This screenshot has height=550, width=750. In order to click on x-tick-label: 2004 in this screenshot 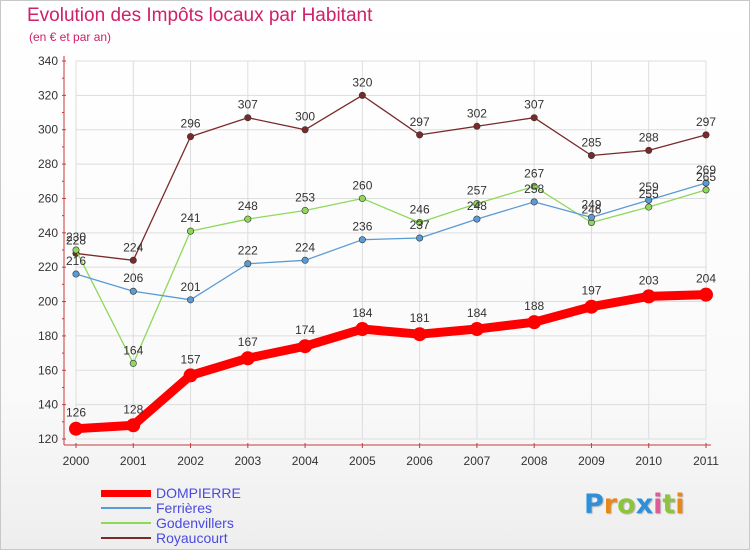, I will do `click(305, 461)`.